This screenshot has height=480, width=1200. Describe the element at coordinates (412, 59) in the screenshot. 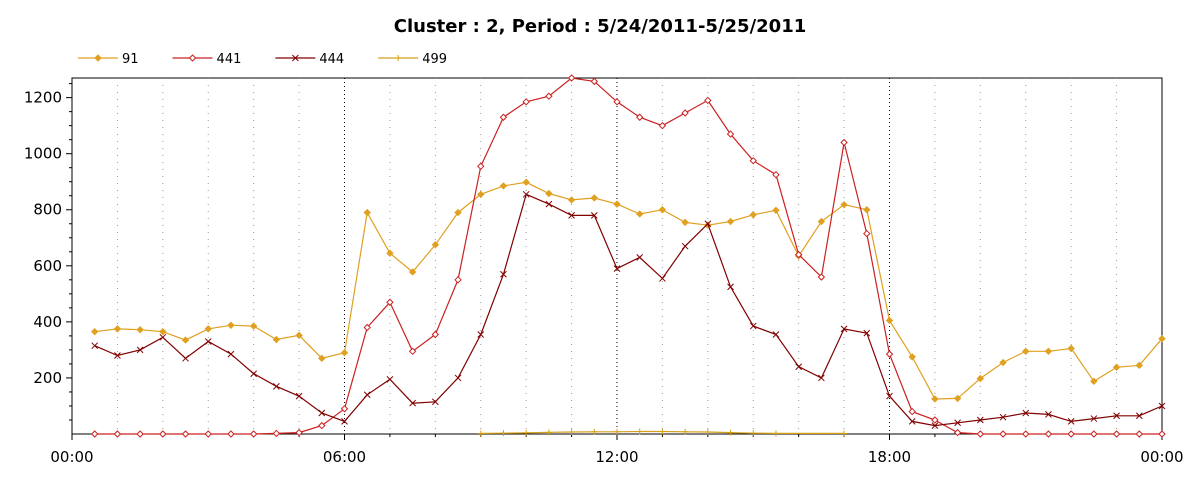

I see `legend-item: 499` at that location.